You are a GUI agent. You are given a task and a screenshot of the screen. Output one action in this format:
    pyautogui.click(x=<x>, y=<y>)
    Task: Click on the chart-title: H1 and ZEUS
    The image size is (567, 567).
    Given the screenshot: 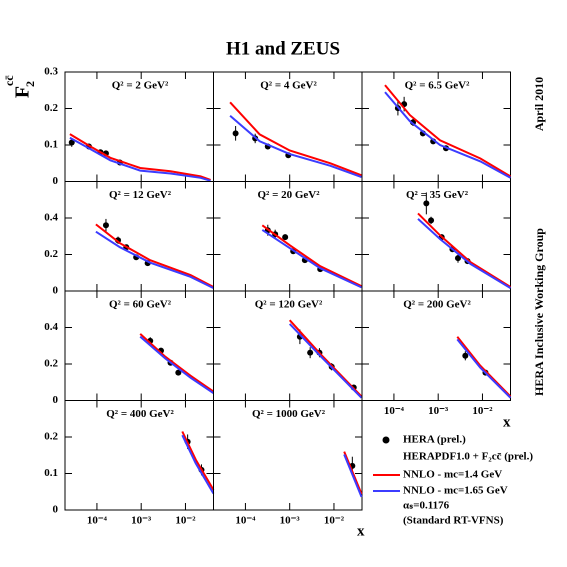 What is the action you would take?
    pyautogui.click(x=283, y=48)
    